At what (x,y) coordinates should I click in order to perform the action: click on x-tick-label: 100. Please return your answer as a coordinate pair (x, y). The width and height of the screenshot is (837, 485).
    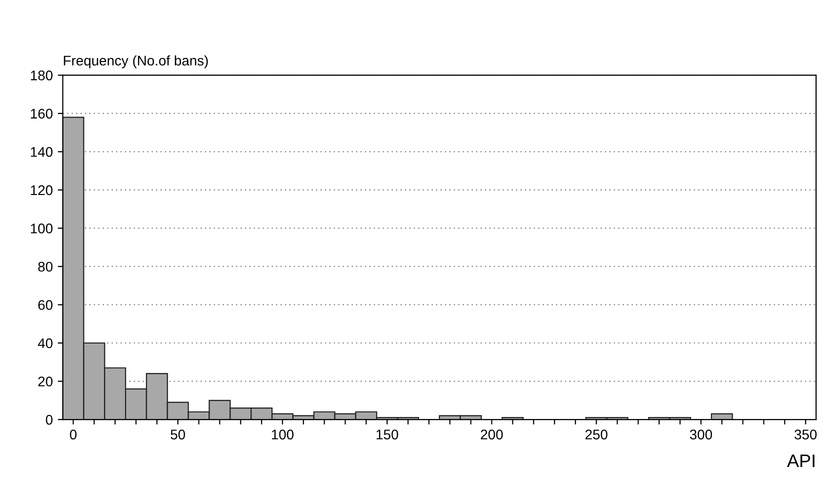
    Looking at the image, I should click on (283, 435).